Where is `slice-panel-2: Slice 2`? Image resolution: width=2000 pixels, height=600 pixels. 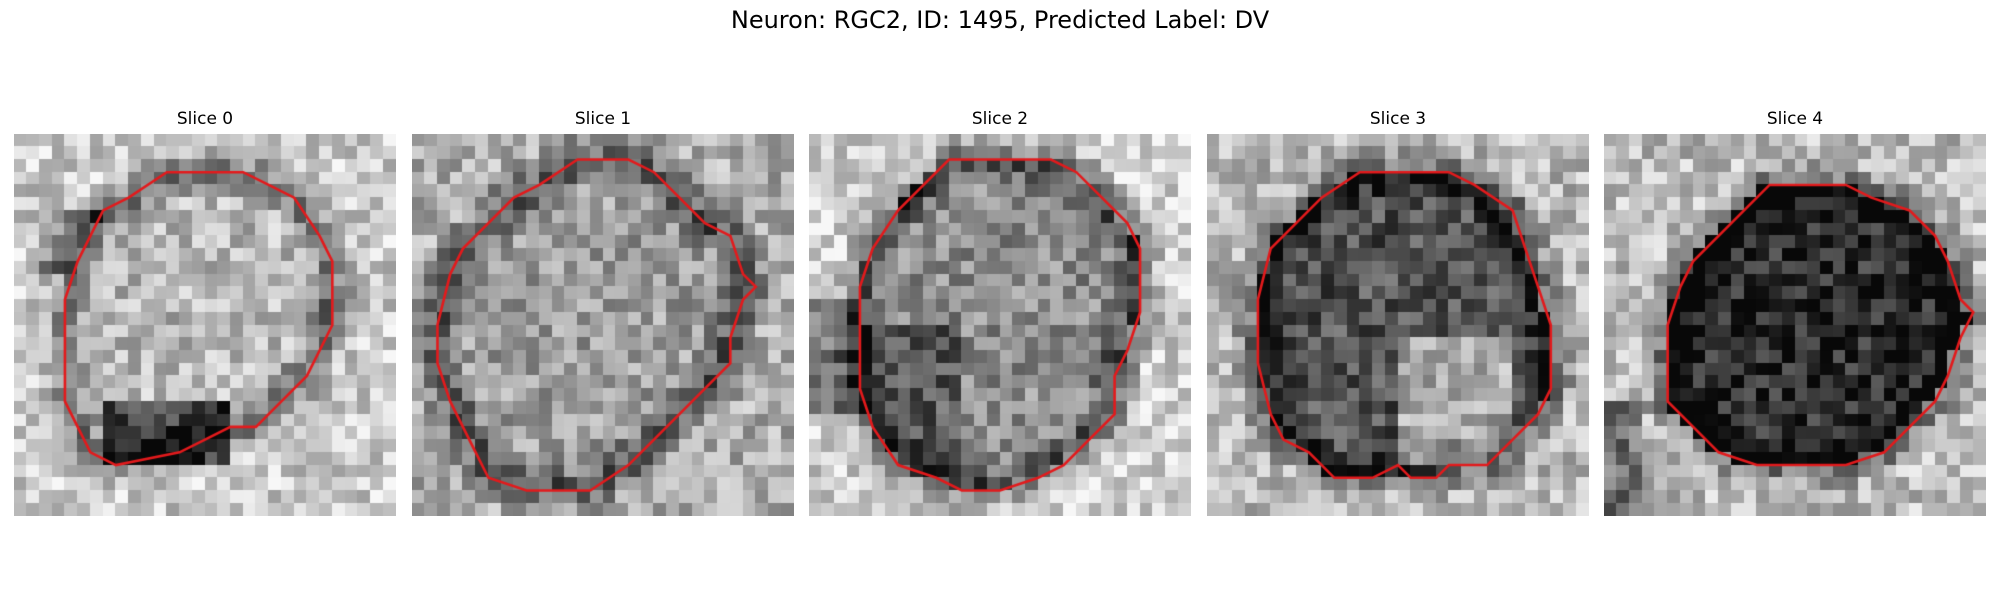 slice-panel-2: Slice 2 is located at coordinates (1000, 311).